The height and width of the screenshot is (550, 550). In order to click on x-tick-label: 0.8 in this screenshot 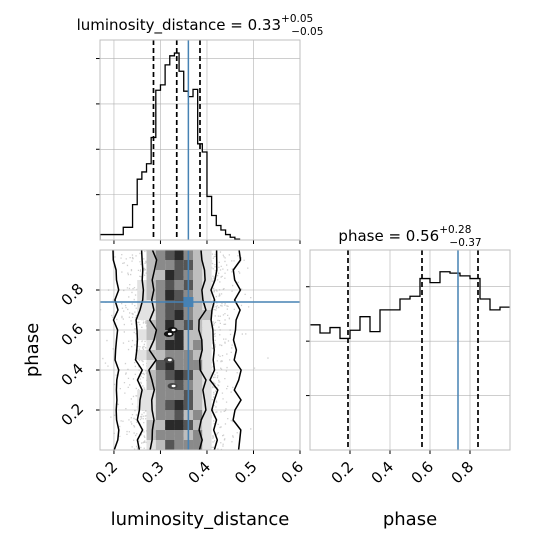, I will do `click(463, 473)`.